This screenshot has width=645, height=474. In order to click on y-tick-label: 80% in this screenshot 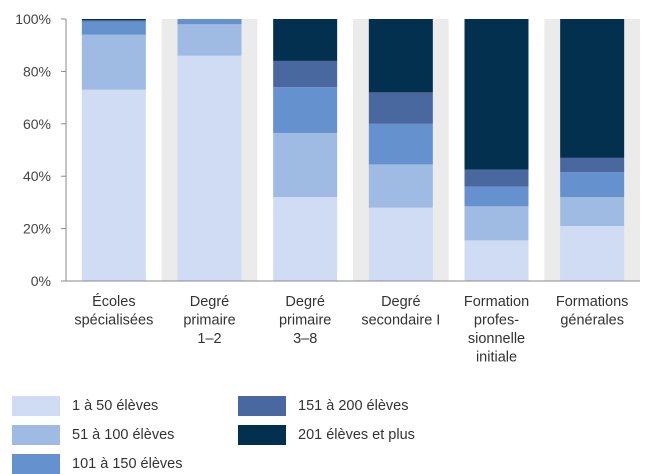, I will do `click(37, 71)`.